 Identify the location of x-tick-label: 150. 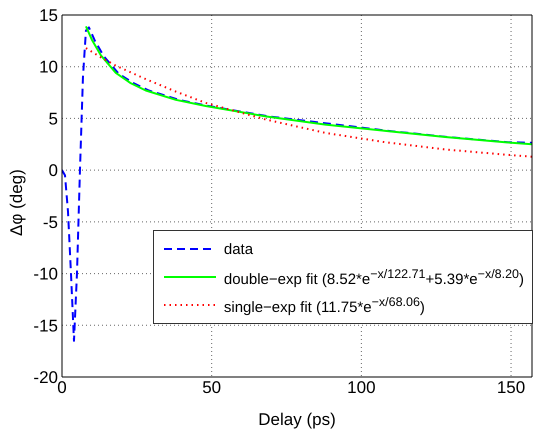
(511, 388).